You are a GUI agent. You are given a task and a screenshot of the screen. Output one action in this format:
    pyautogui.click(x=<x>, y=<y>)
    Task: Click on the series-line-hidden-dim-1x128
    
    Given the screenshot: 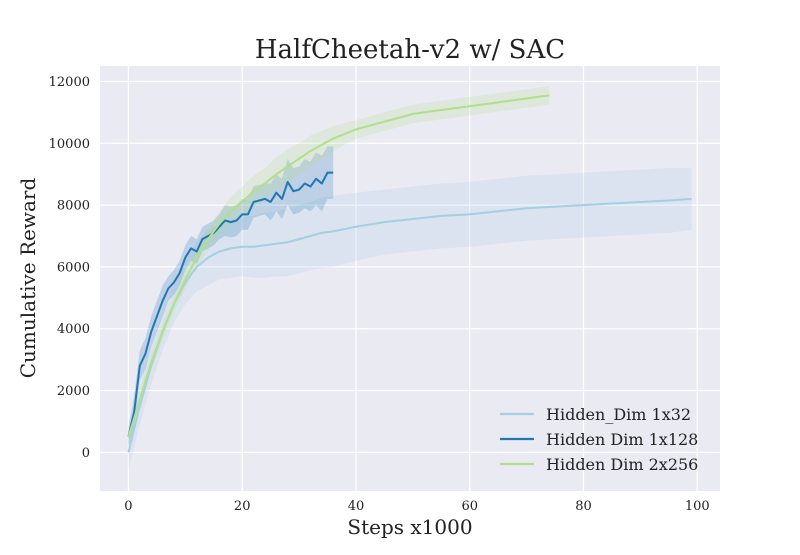 What is the action you would take?
    pyautogui.click(x=230, y=304)
    